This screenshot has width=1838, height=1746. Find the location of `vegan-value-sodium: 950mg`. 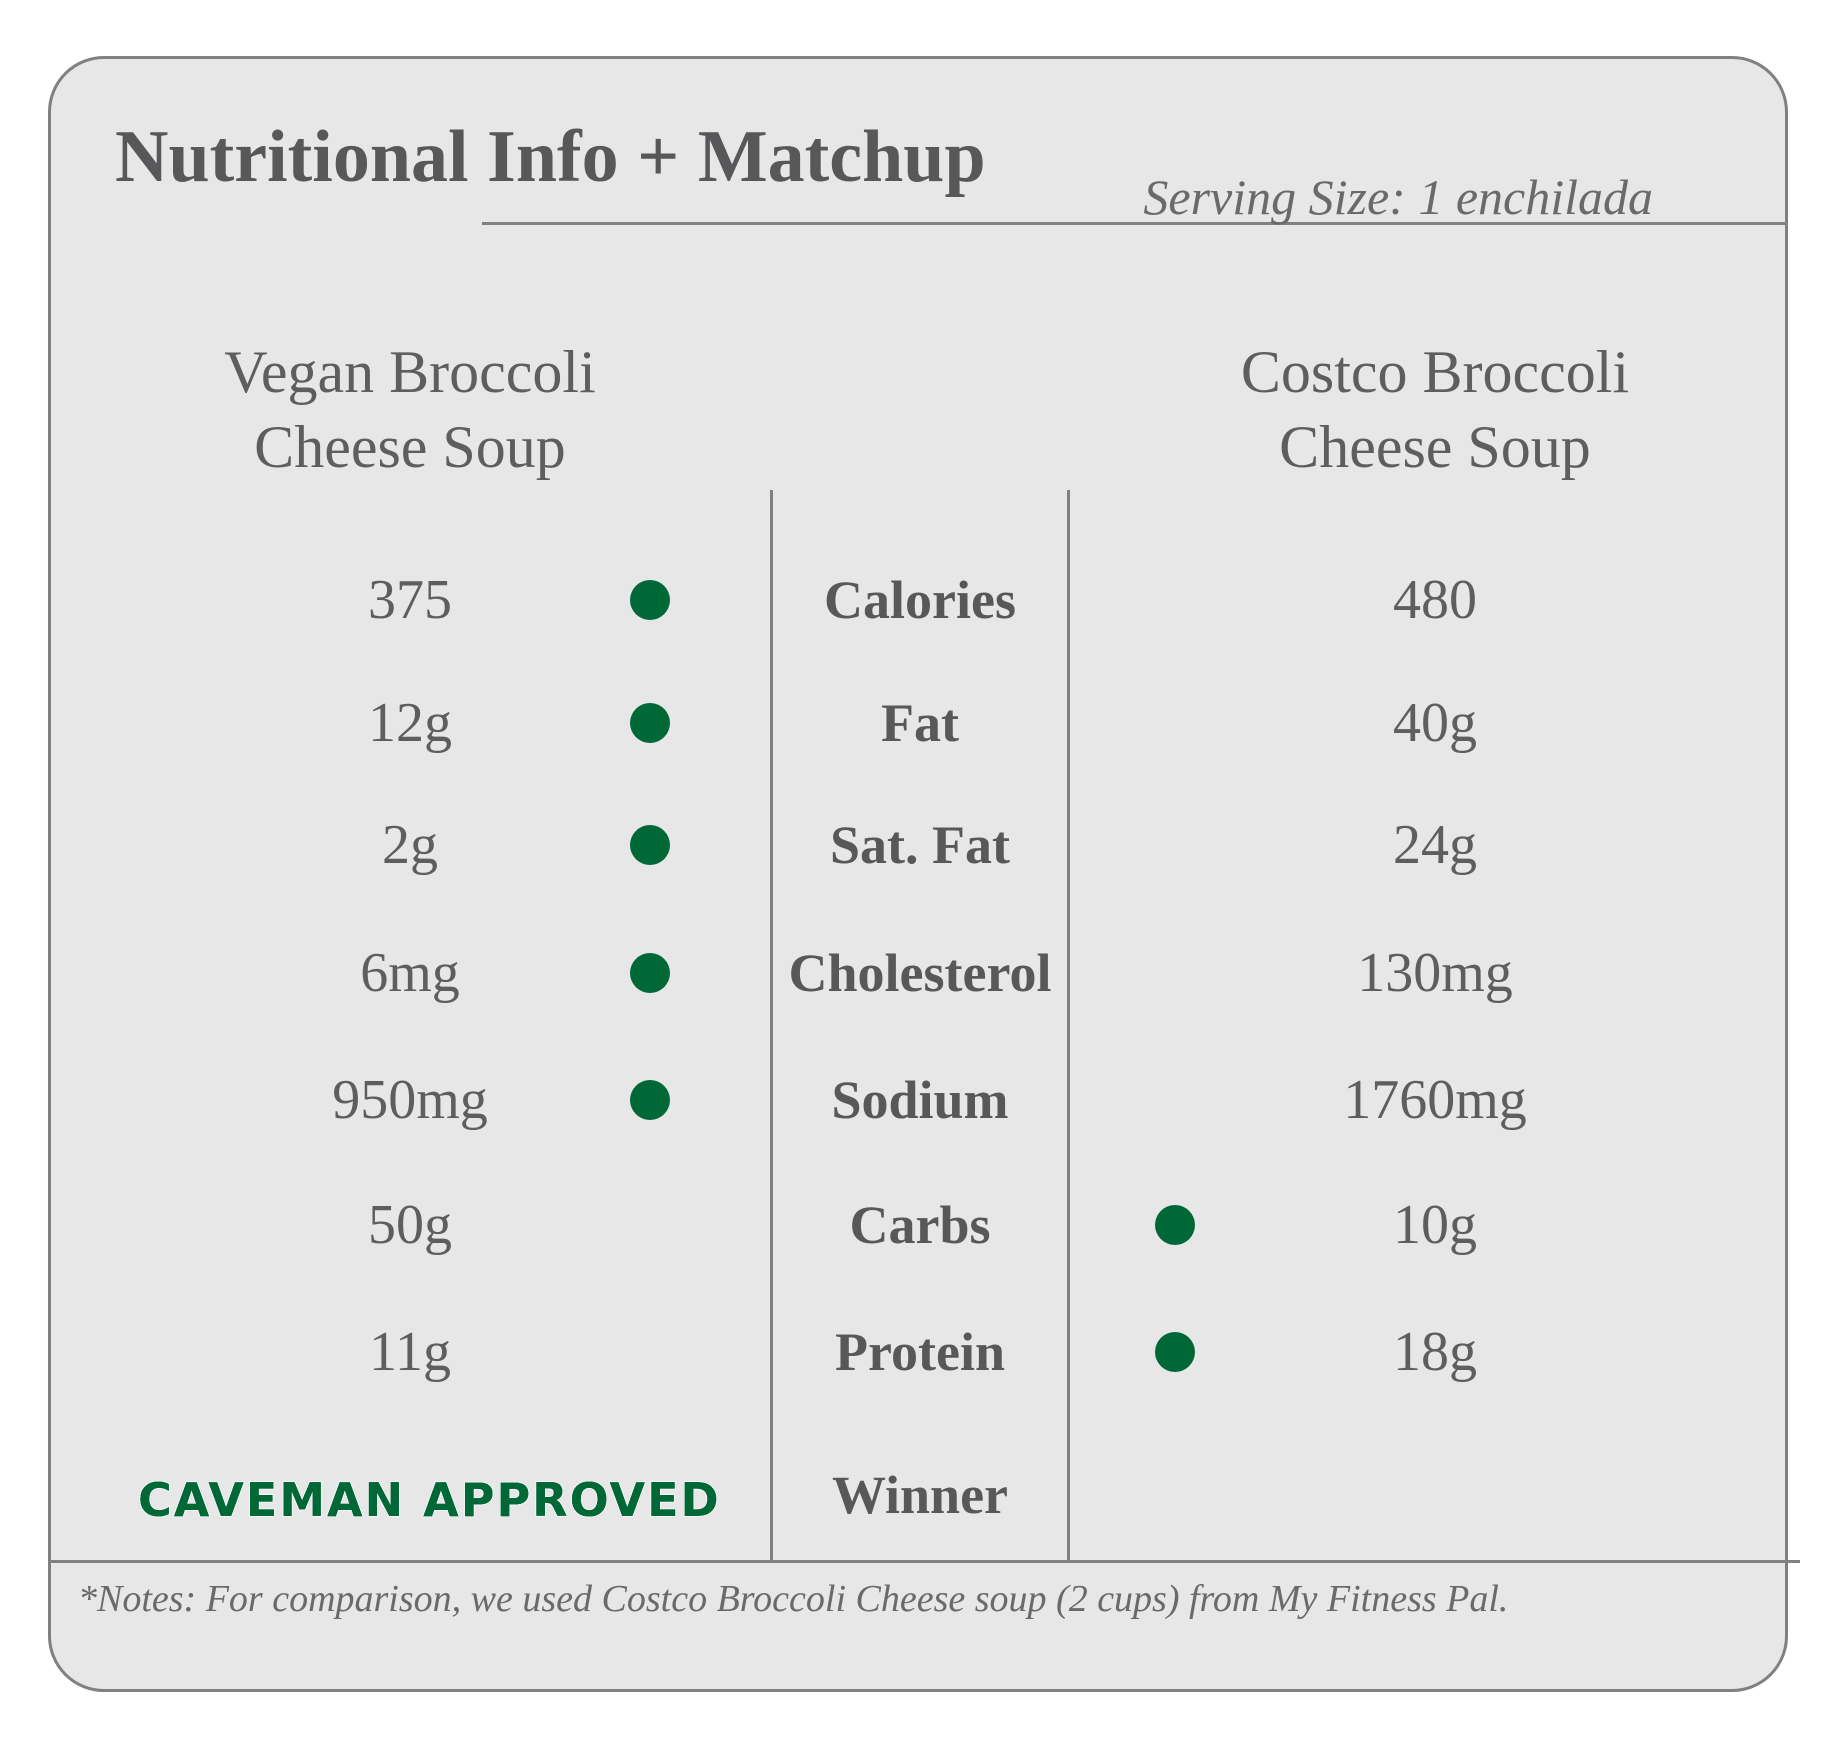

vegan-value-sodium: 950mg is located at coordinates (410, 1100).